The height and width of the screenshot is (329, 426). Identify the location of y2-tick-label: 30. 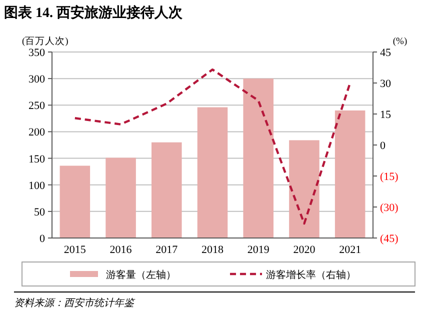
(386, 84).